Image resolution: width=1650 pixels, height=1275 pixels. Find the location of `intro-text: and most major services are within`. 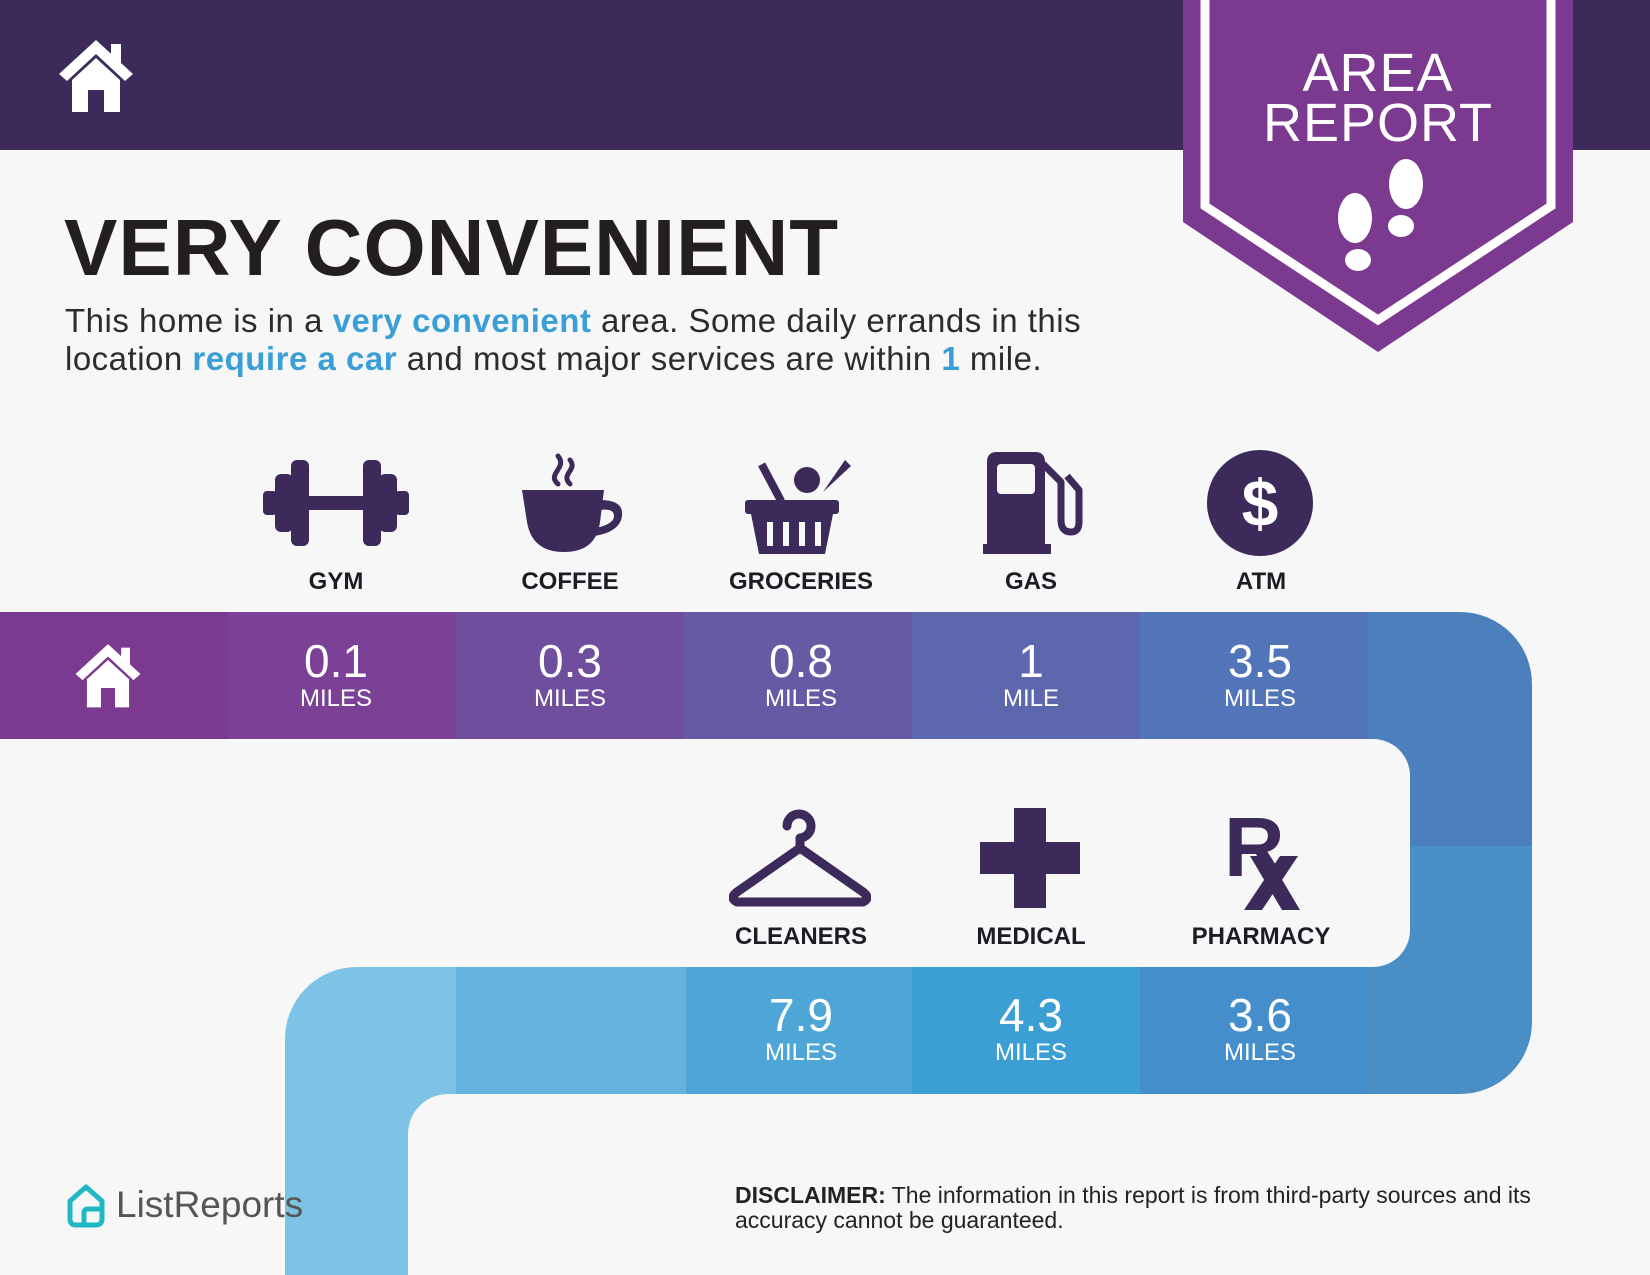

intro-text: and most major services are within is located at coordinates (669, 358).